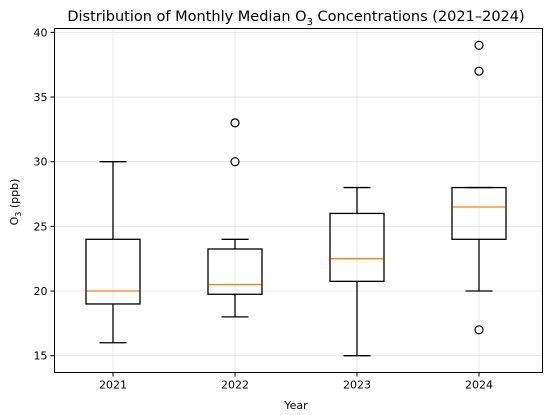  Describe the element at coordinates (113, 385) in the screenshot. I see `x-tick-label: 2021` at that location.